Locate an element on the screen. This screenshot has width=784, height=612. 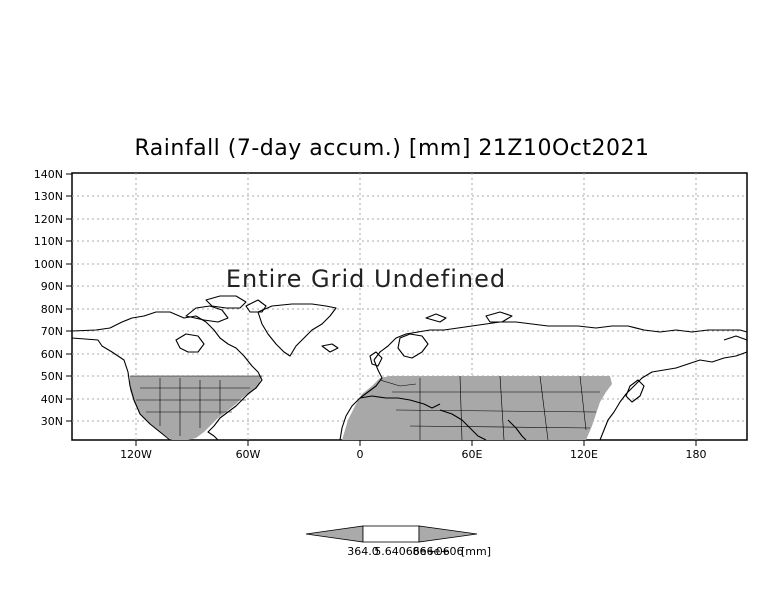
lat-label: 60N is located at coordinates (52, 354).